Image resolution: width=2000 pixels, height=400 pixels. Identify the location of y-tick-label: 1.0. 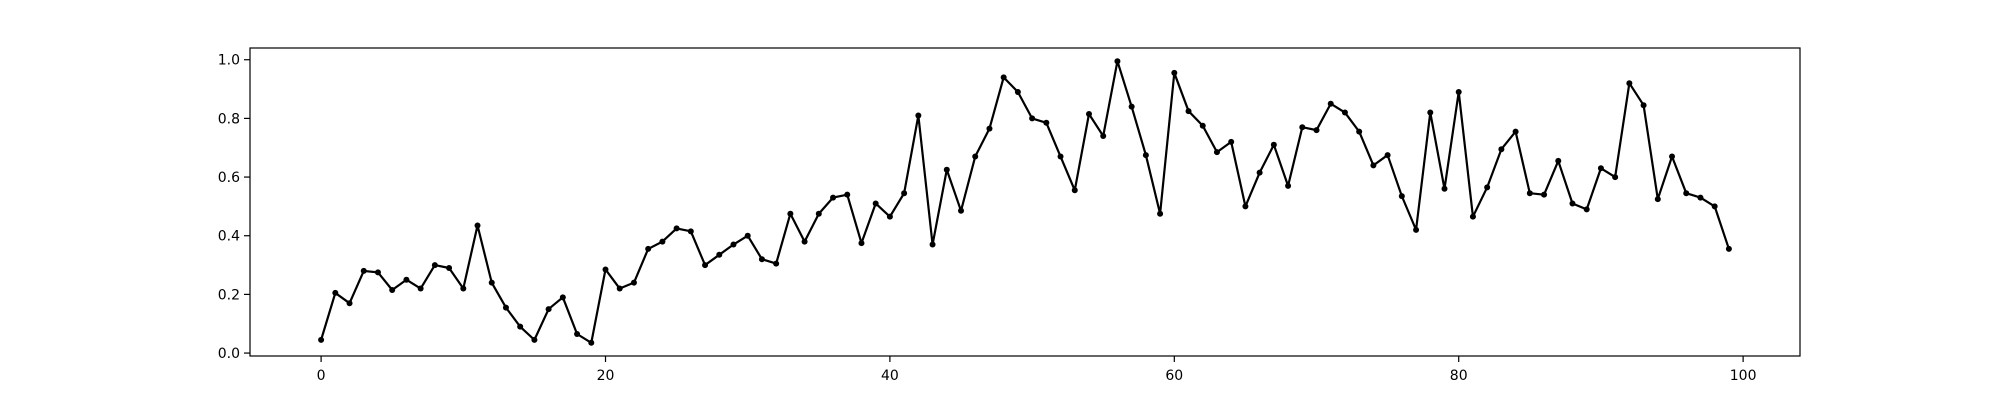
(229, 61).